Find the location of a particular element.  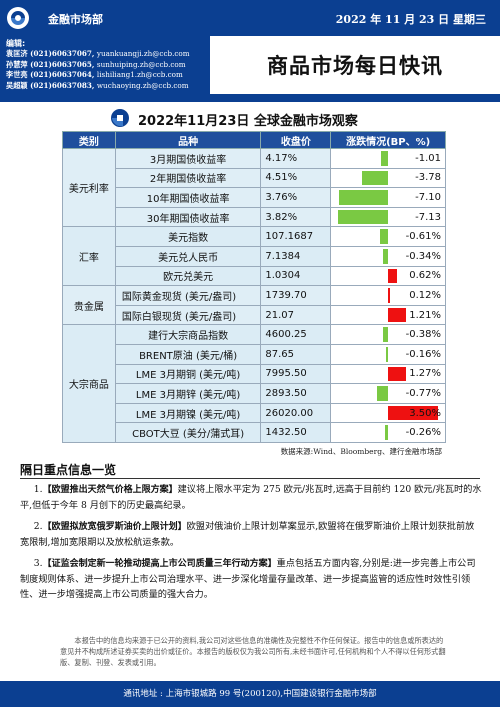

change-cell: 3.50% is located at coordinates (388, 413).